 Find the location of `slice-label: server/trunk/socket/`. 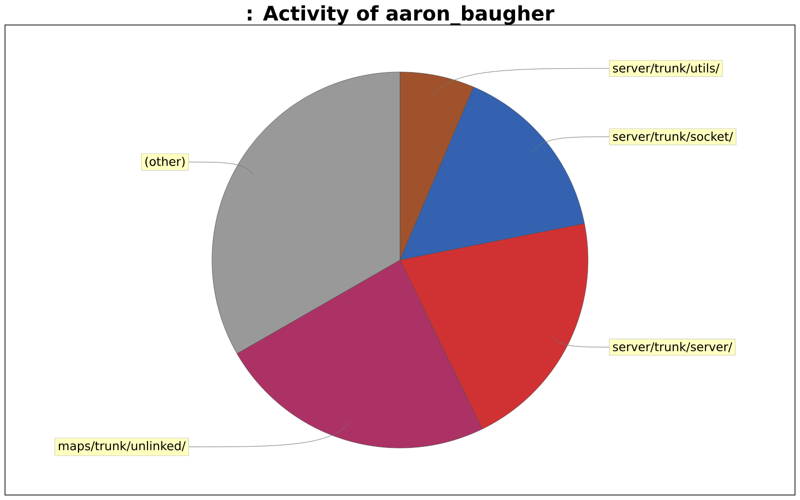

slice-label: server/trunk/socket/ is located at coordinates (673, 137).